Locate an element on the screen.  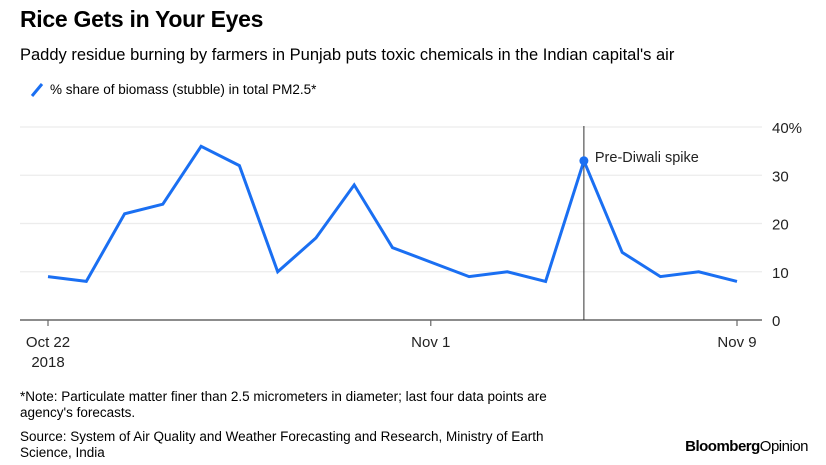
y-tick-label: 30 is located at coordinates (780, 176).